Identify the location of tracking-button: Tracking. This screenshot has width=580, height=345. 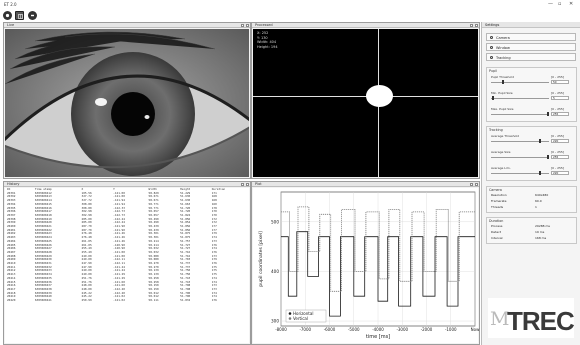
(531, 57).